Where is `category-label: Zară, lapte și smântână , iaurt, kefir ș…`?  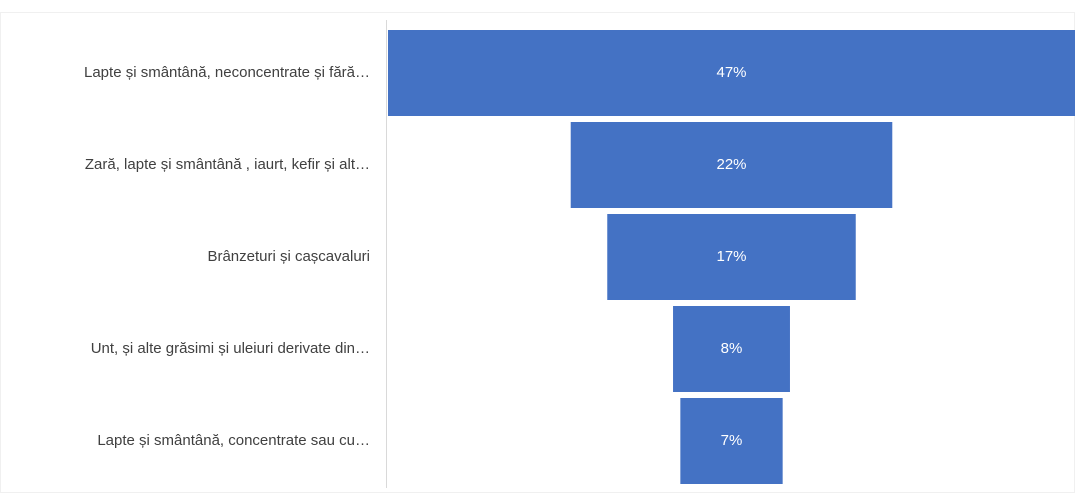
category-label: Zară, lapte și smântână , iaurt, kefir ș… is located at coordinates (227, 164).